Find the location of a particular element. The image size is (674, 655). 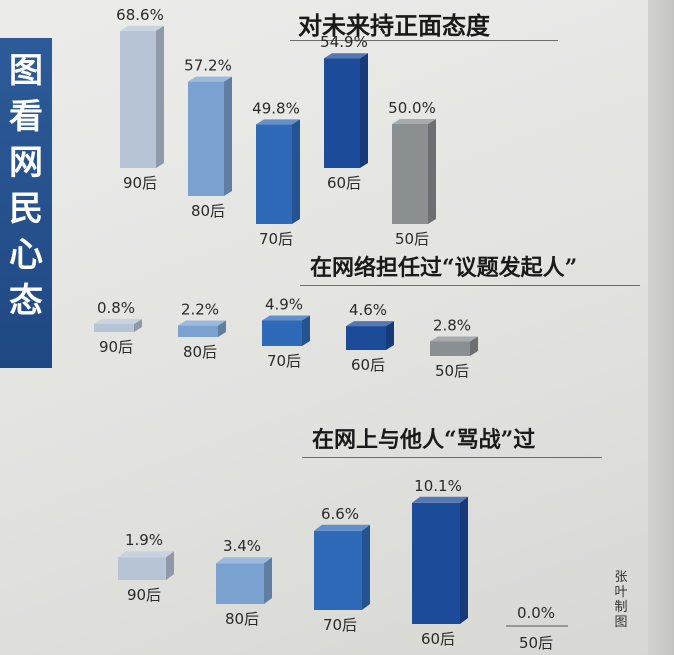

value-label-60: 4.6% is located at coordinates (368, 310).